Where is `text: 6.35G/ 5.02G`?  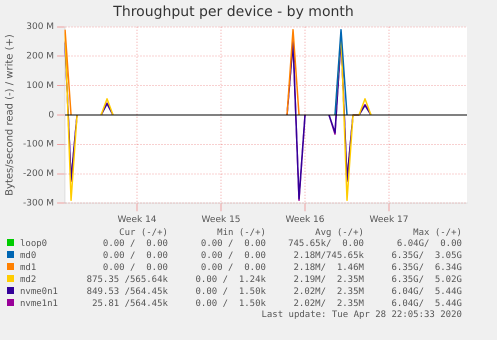 text: 6.35G/ 5.02G is located at coordinates (426, 280).